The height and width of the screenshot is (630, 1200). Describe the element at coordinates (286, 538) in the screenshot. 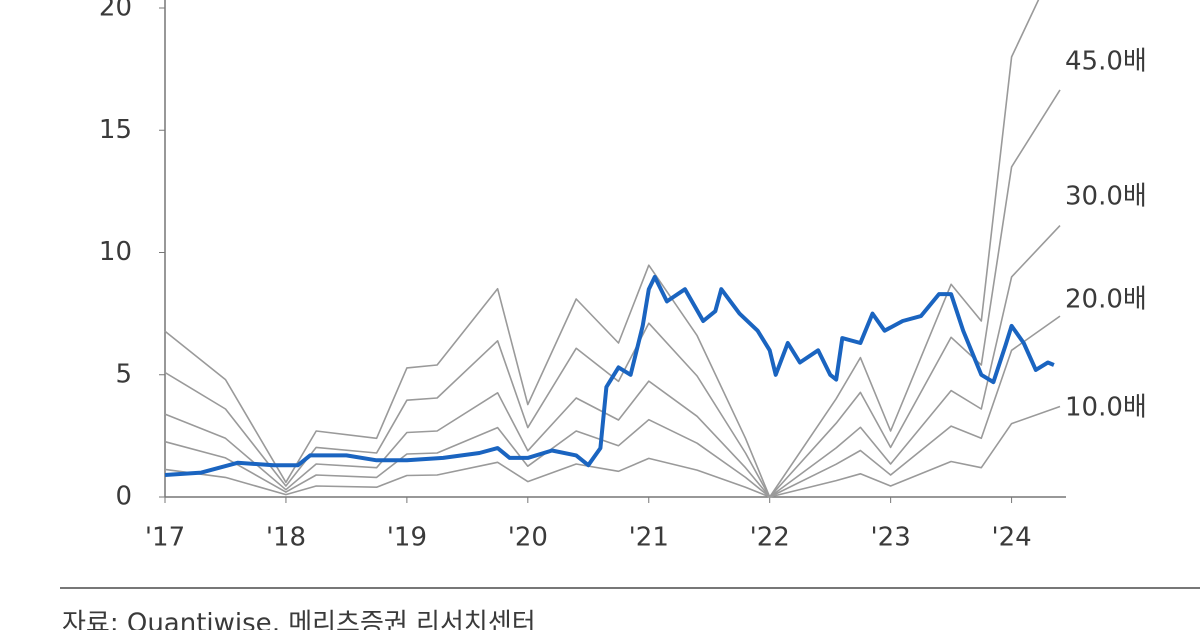

I see `x-tick-label: '18` at that location.